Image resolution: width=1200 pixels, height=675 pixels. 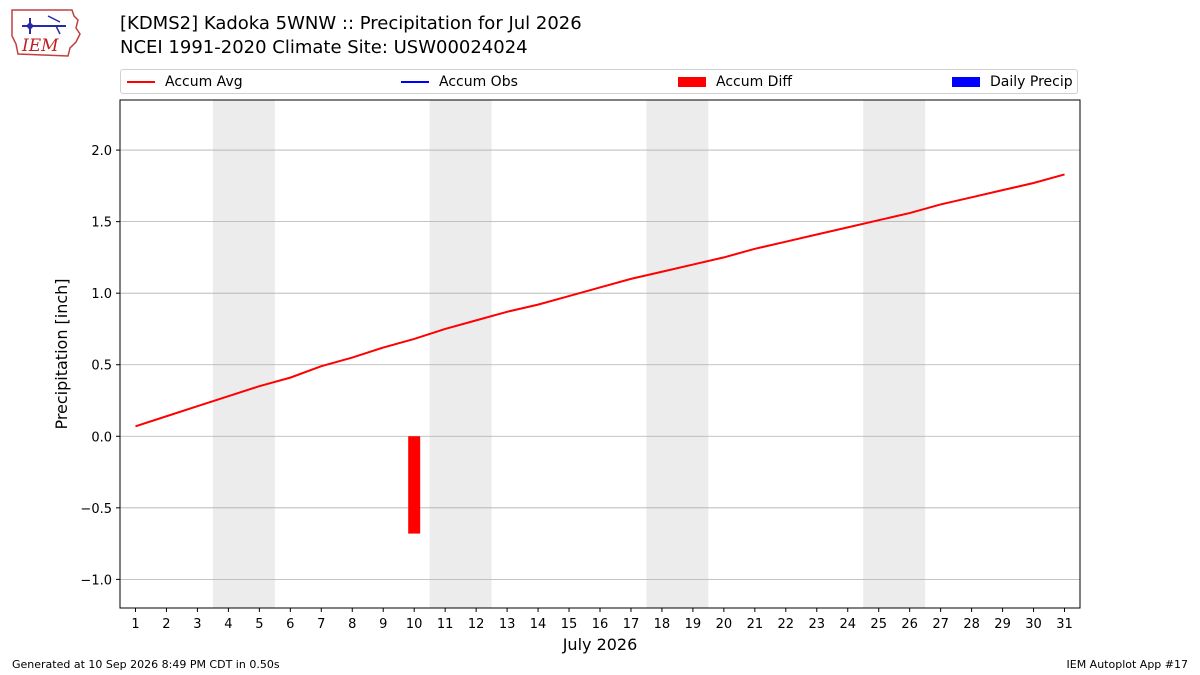 What do you see at coordinates (352, 624) in the screenshot?
I see `x-tick-label: 8` at bounding box center [352, 624].